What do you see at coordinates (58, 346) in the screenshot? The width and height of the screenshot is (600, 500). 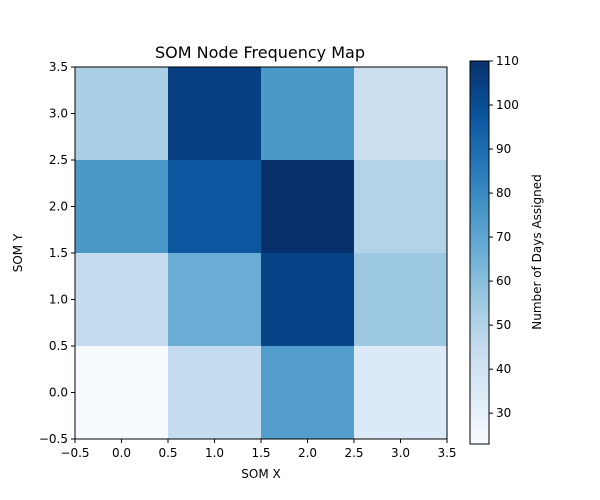 I see `y-tick-label: 0.5` at bounding box center [58, 346].